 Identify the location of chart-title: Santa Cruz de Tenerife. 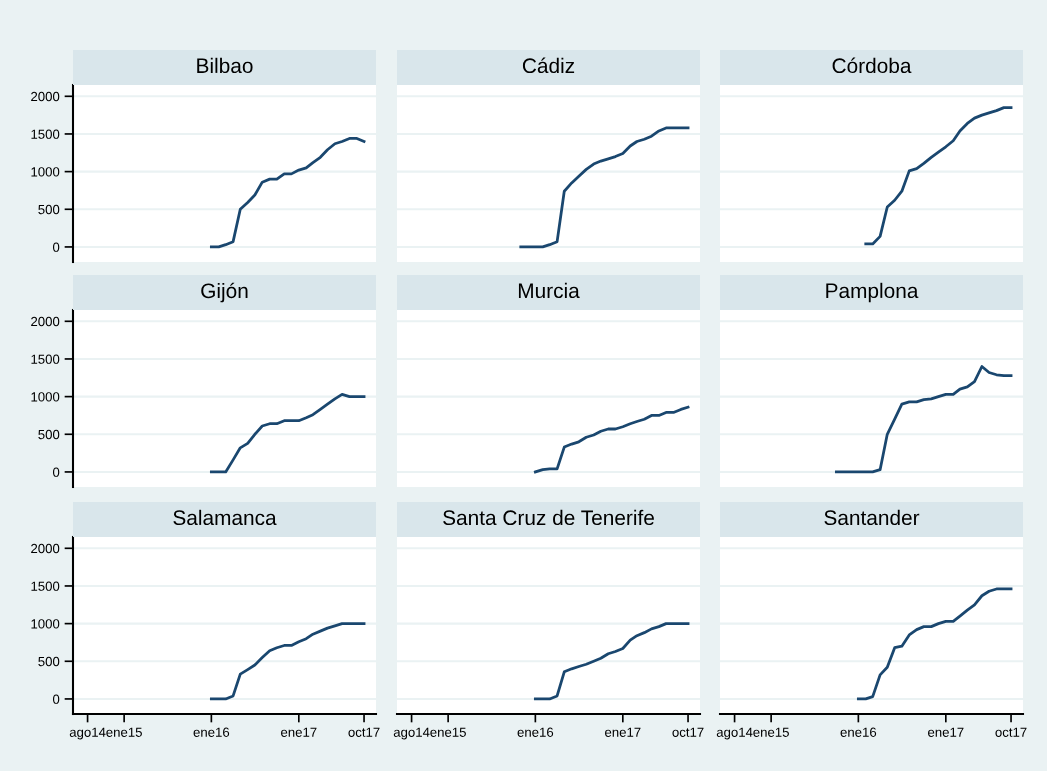
(548, 517).